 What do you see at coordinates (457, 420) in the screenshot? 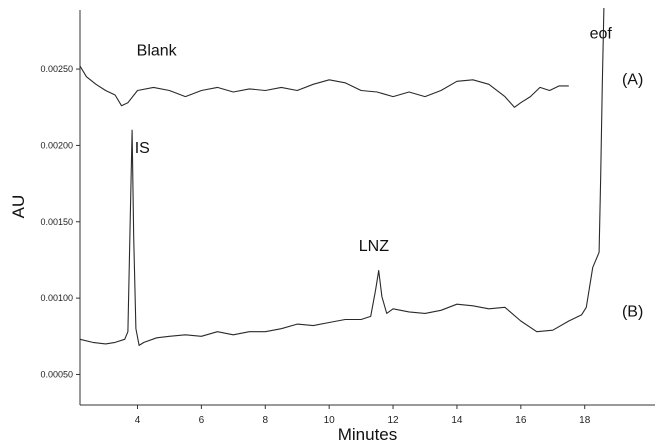
I see `x-tick-label: 14` at bounding box center [457, 420].